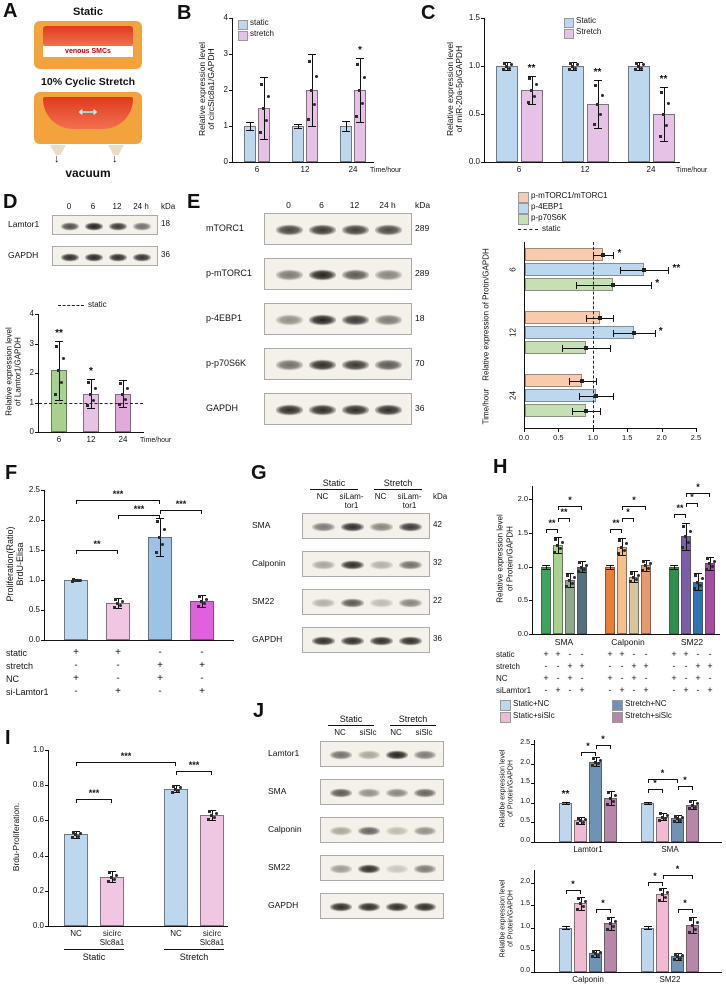 Image resolution: width=726 pixels, height=994 pixels. What do you see at coordinates (225, 125) in the screenshot?
I see `y-tick-label: 1` at bounding box center [225, 125].